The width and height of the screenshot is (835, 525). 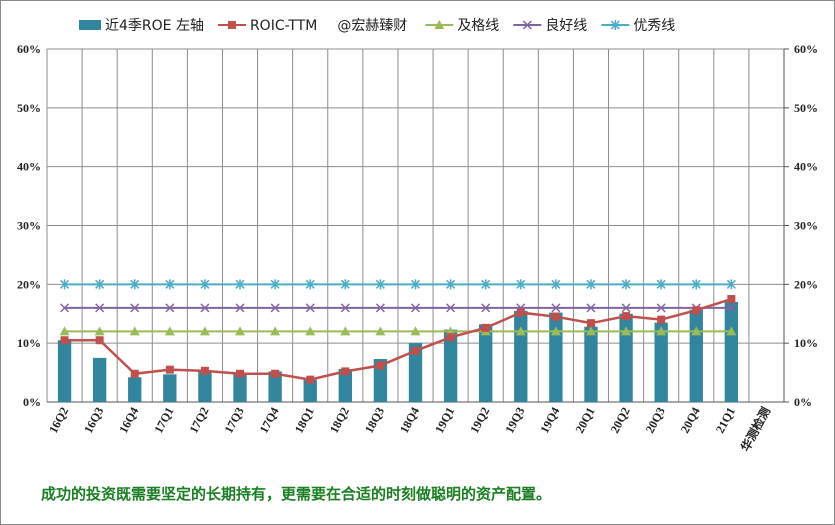 What do you see at coordinates (233, 420) in the screenshot?
I see `x-tick-label: 17Q3` at bounding box center [233, 420].